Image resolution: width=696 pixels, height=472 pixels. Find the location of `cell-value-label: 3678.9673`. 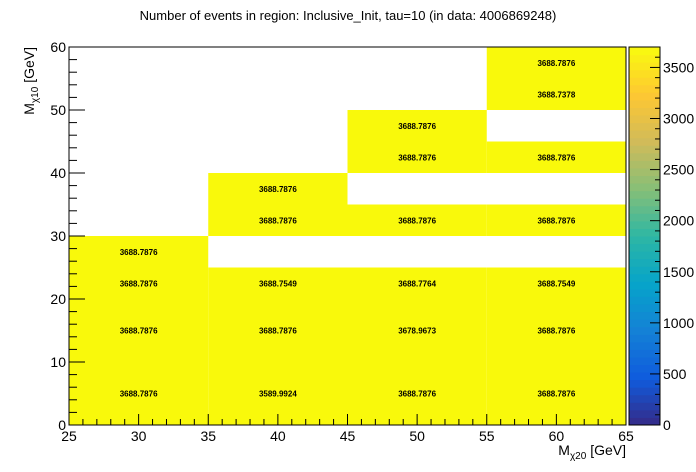

cell-value-label: 3678.9673 is located at coordinates (417, 331).